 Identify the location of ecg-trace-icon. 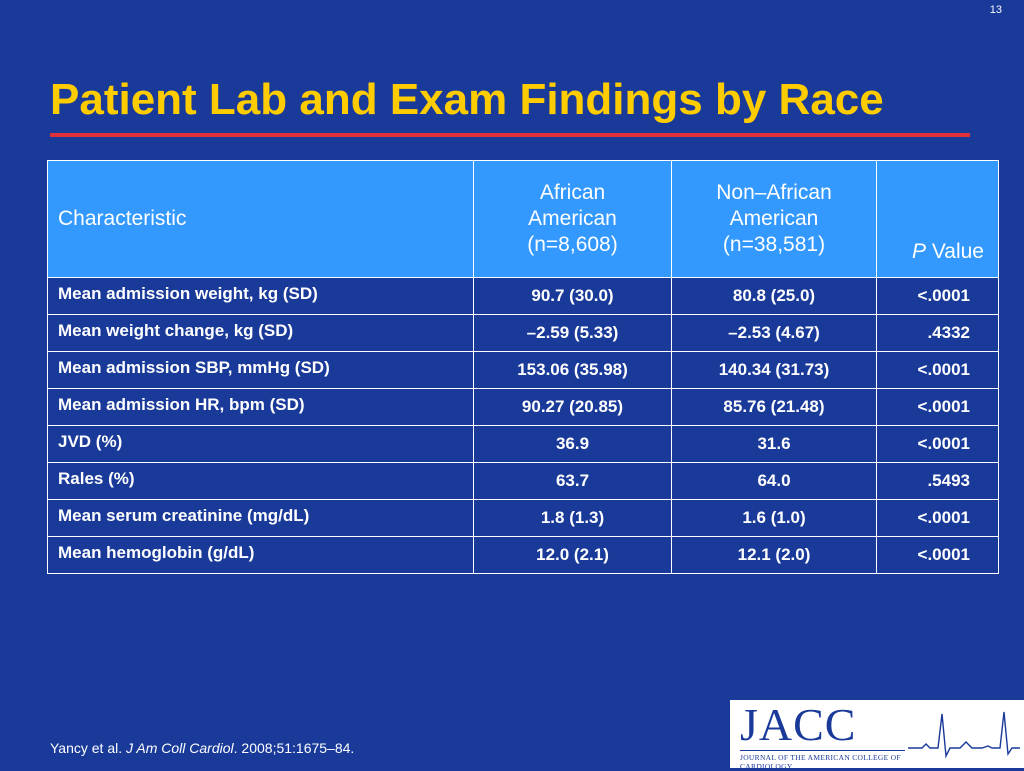
(964, 735).